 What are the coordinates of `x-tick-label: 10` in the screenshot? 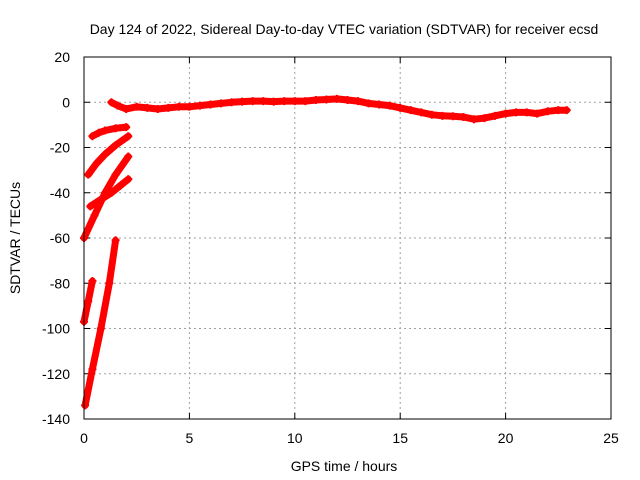 It's located at (295, 438).